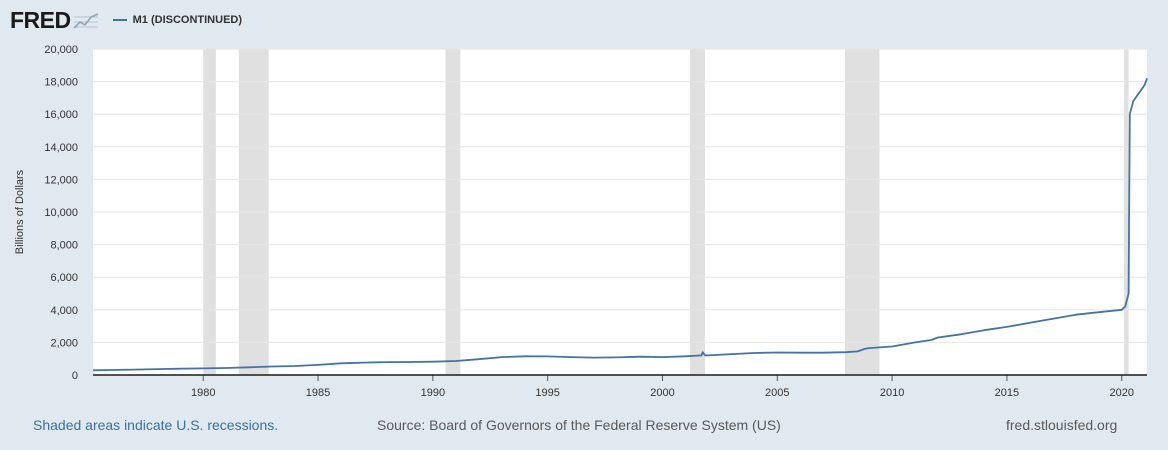  Describe the element at coordinates (318, 393) in the screenshot. I see `x-tick-label: 1985` at that location.